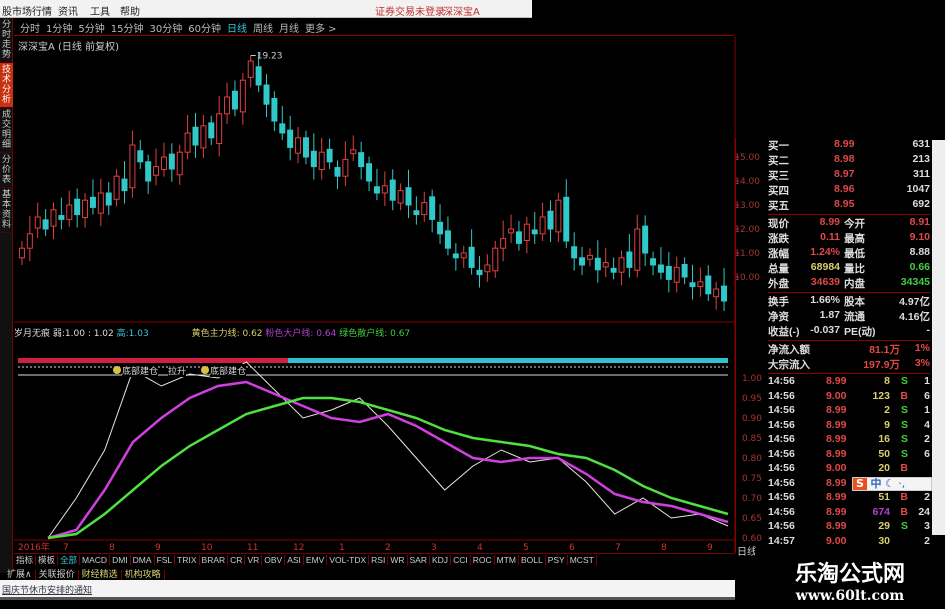 The image size is (945, 609). Describe the element at coordinates (320, 29) in the screenshot. I see `period-tab: 更多 >` at that location.